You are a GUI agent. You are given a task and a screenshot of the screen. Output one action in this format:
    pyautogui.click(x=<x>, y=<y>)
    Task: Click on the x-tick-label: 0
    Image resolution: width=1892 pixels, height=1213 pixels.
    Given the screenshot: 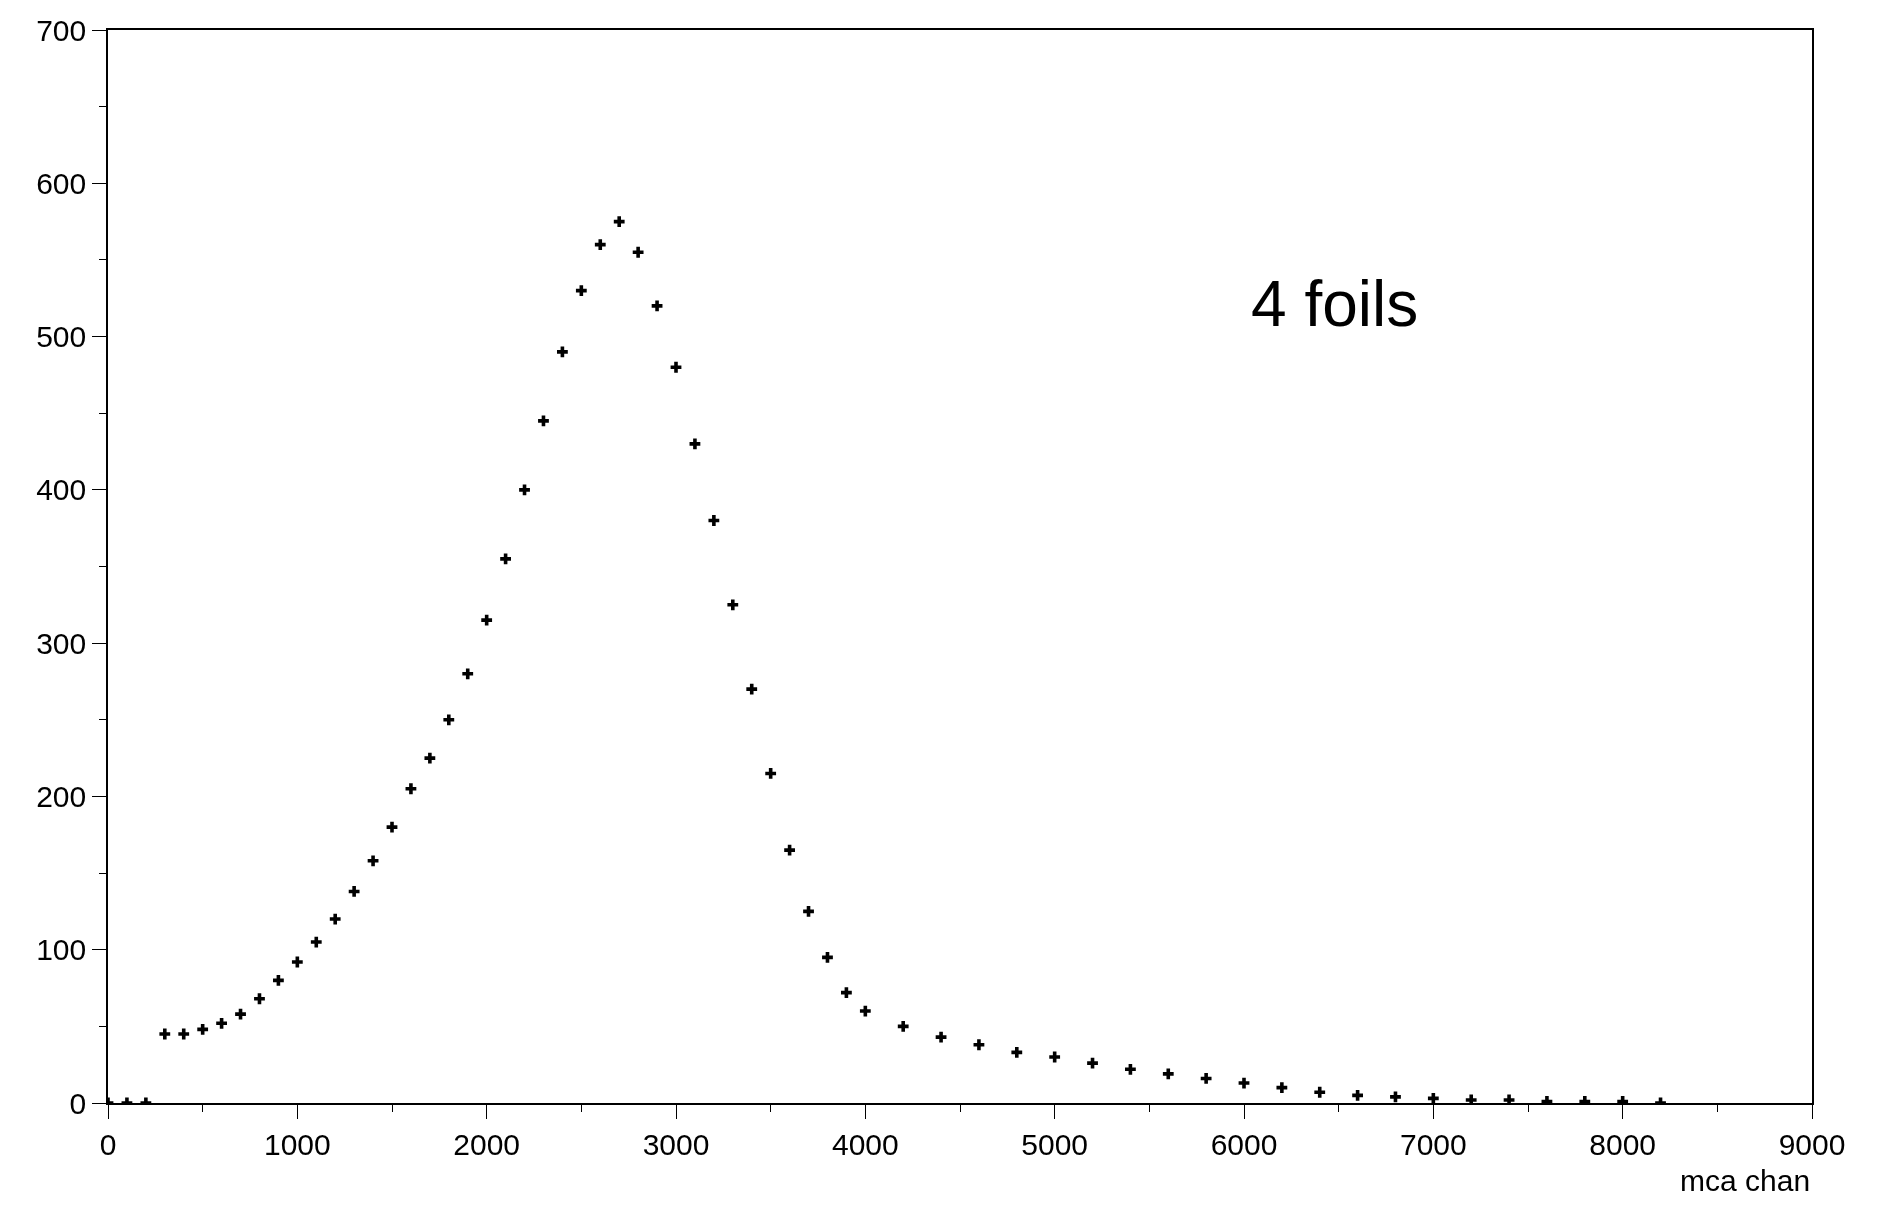 What is the action you would take?
    pyautogui.click(x=108, y=1144)
    